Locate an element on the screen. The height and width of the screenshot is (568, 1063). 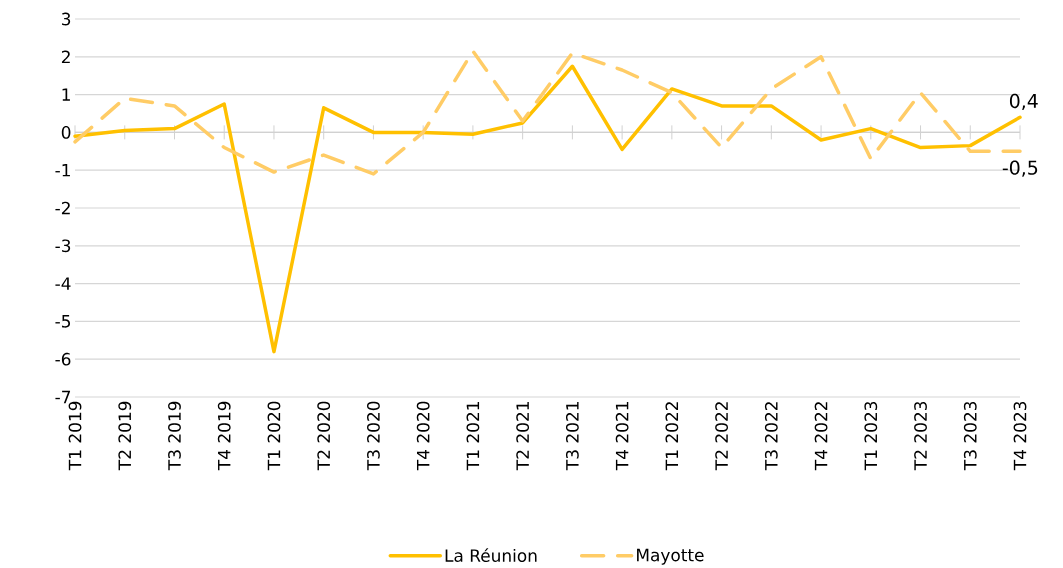
x-tick-label: T3 2023 is located at coordinates (970, 436).